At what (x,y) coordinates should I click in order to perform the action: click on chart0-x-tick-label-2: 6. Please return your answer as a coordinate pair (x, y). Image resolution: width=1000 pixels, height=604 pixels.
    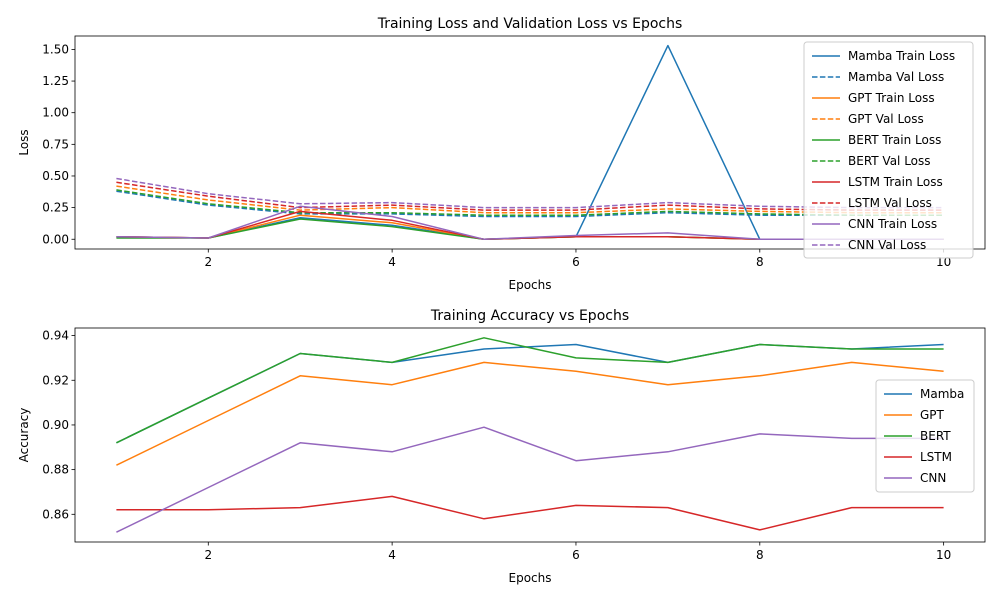
    Looking at the image, I should click on (576, 262).